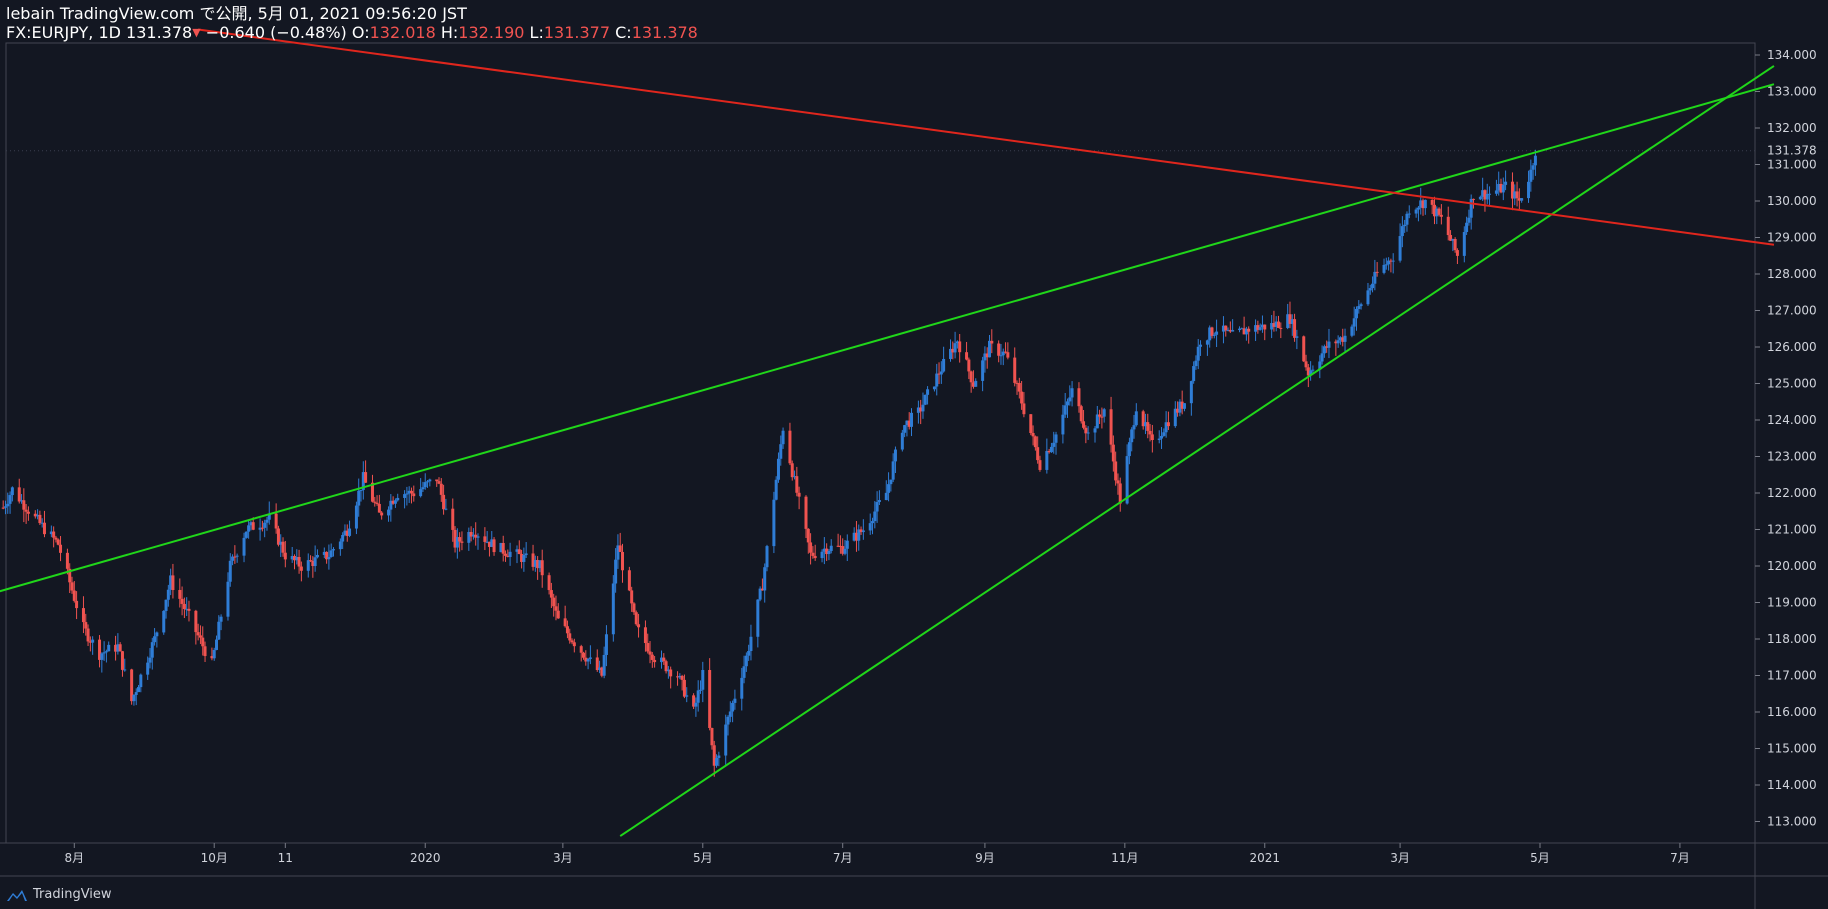  Describe the element at coordinates (563, 858) in the screenshot. I see `x-tick-label: 3月` at that location.